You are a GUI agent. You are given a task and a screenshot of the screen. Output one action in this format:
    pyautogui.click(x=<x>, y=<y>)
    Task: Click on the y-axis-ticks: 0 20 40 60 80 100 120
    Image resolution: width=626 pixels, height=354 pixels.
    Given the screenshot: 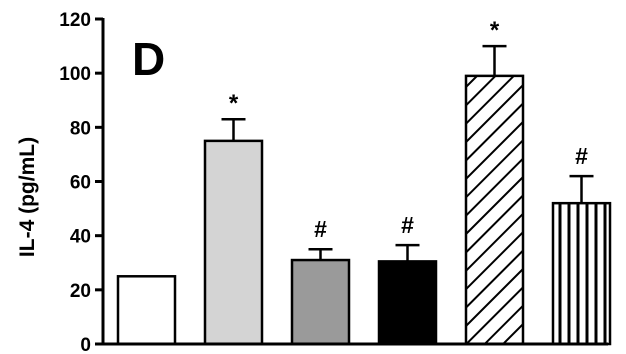 What is the action you would take?
    pyautogui.click(x=81, y=182)
    